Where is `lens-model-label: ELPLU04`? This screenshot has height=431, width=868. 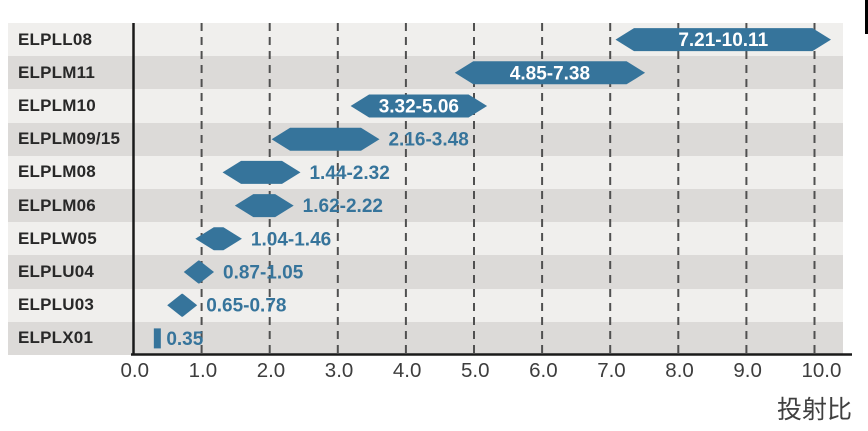 lens-model-label: ELPLU04 is located at coordinates (56, 271).